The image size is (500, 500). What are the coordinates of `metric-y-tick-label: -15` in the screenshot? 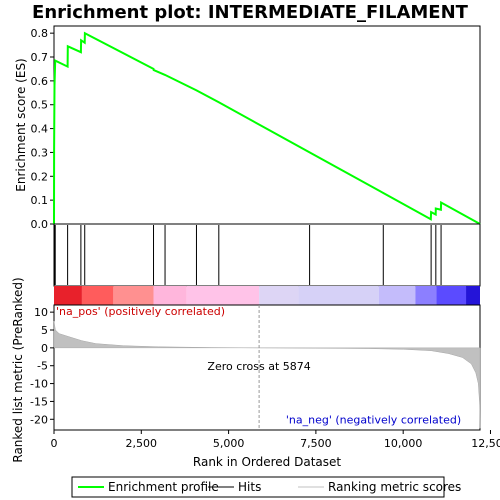 It's located at (39, 401).